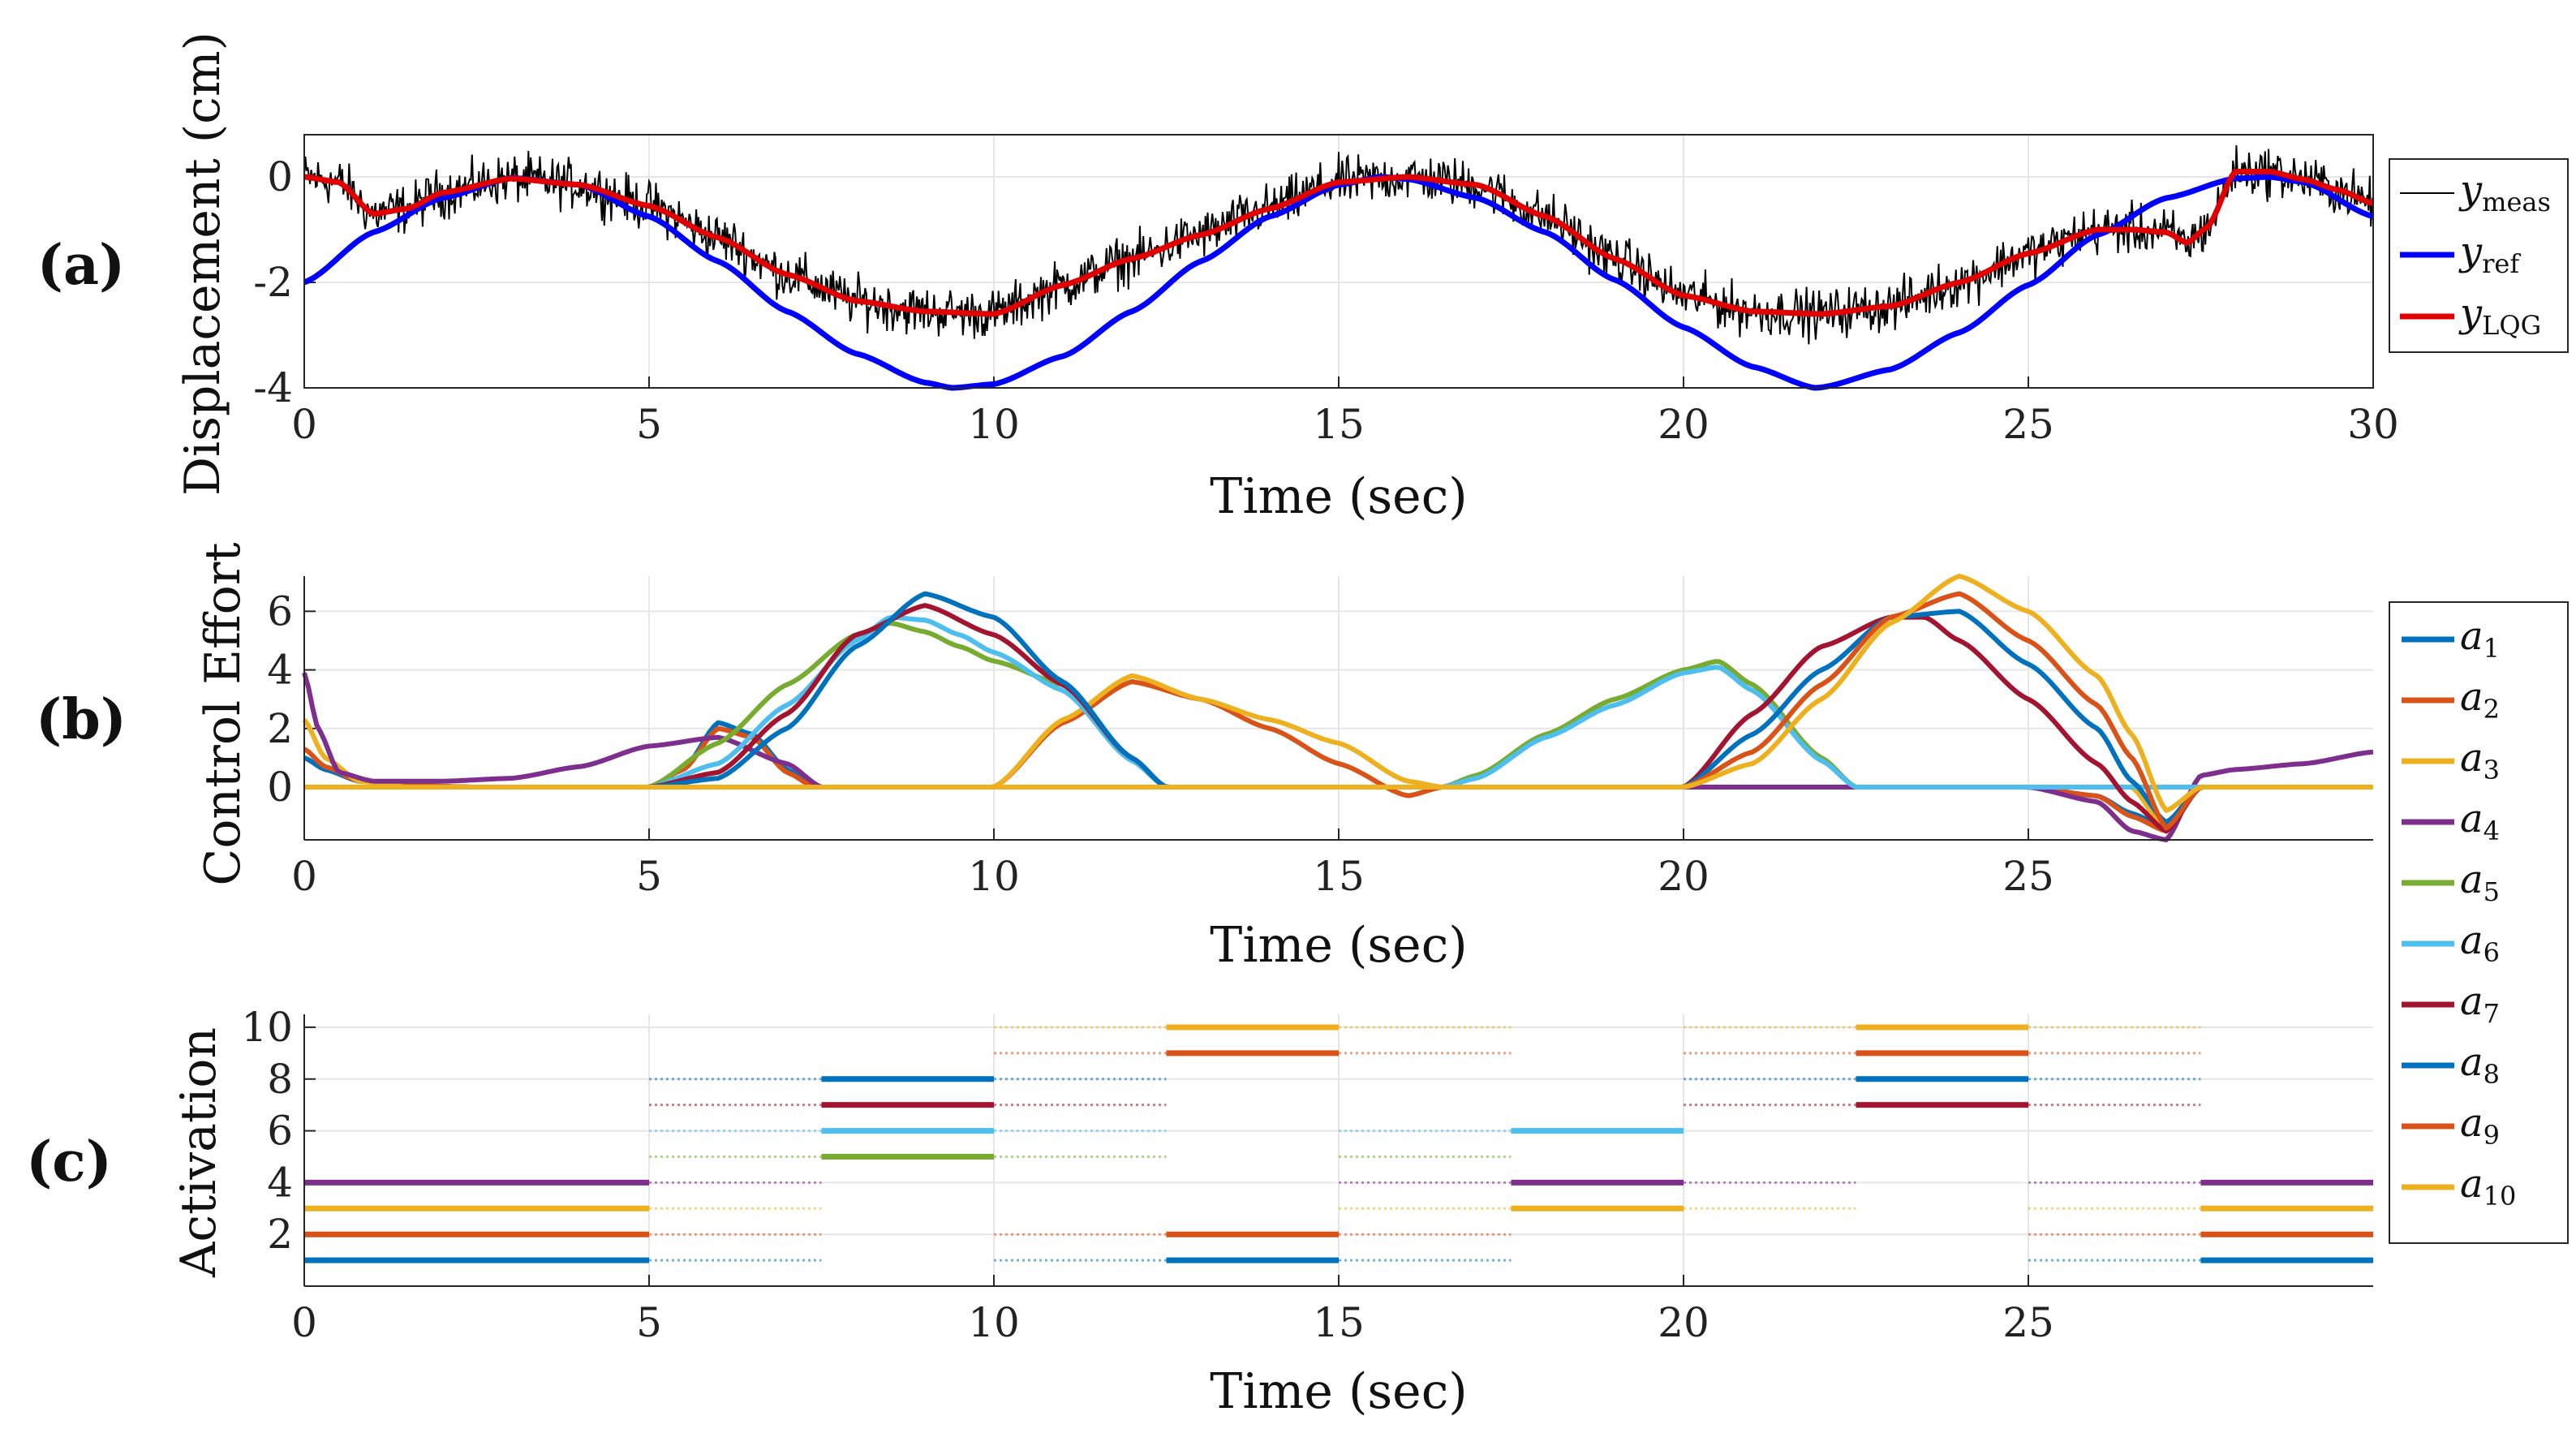 The image size is (2576, 1446). What do you see at coordinates (2480, 1004) in the screenshot?
I see `legend-entry: a7` at bounding box center [2480, 1004].